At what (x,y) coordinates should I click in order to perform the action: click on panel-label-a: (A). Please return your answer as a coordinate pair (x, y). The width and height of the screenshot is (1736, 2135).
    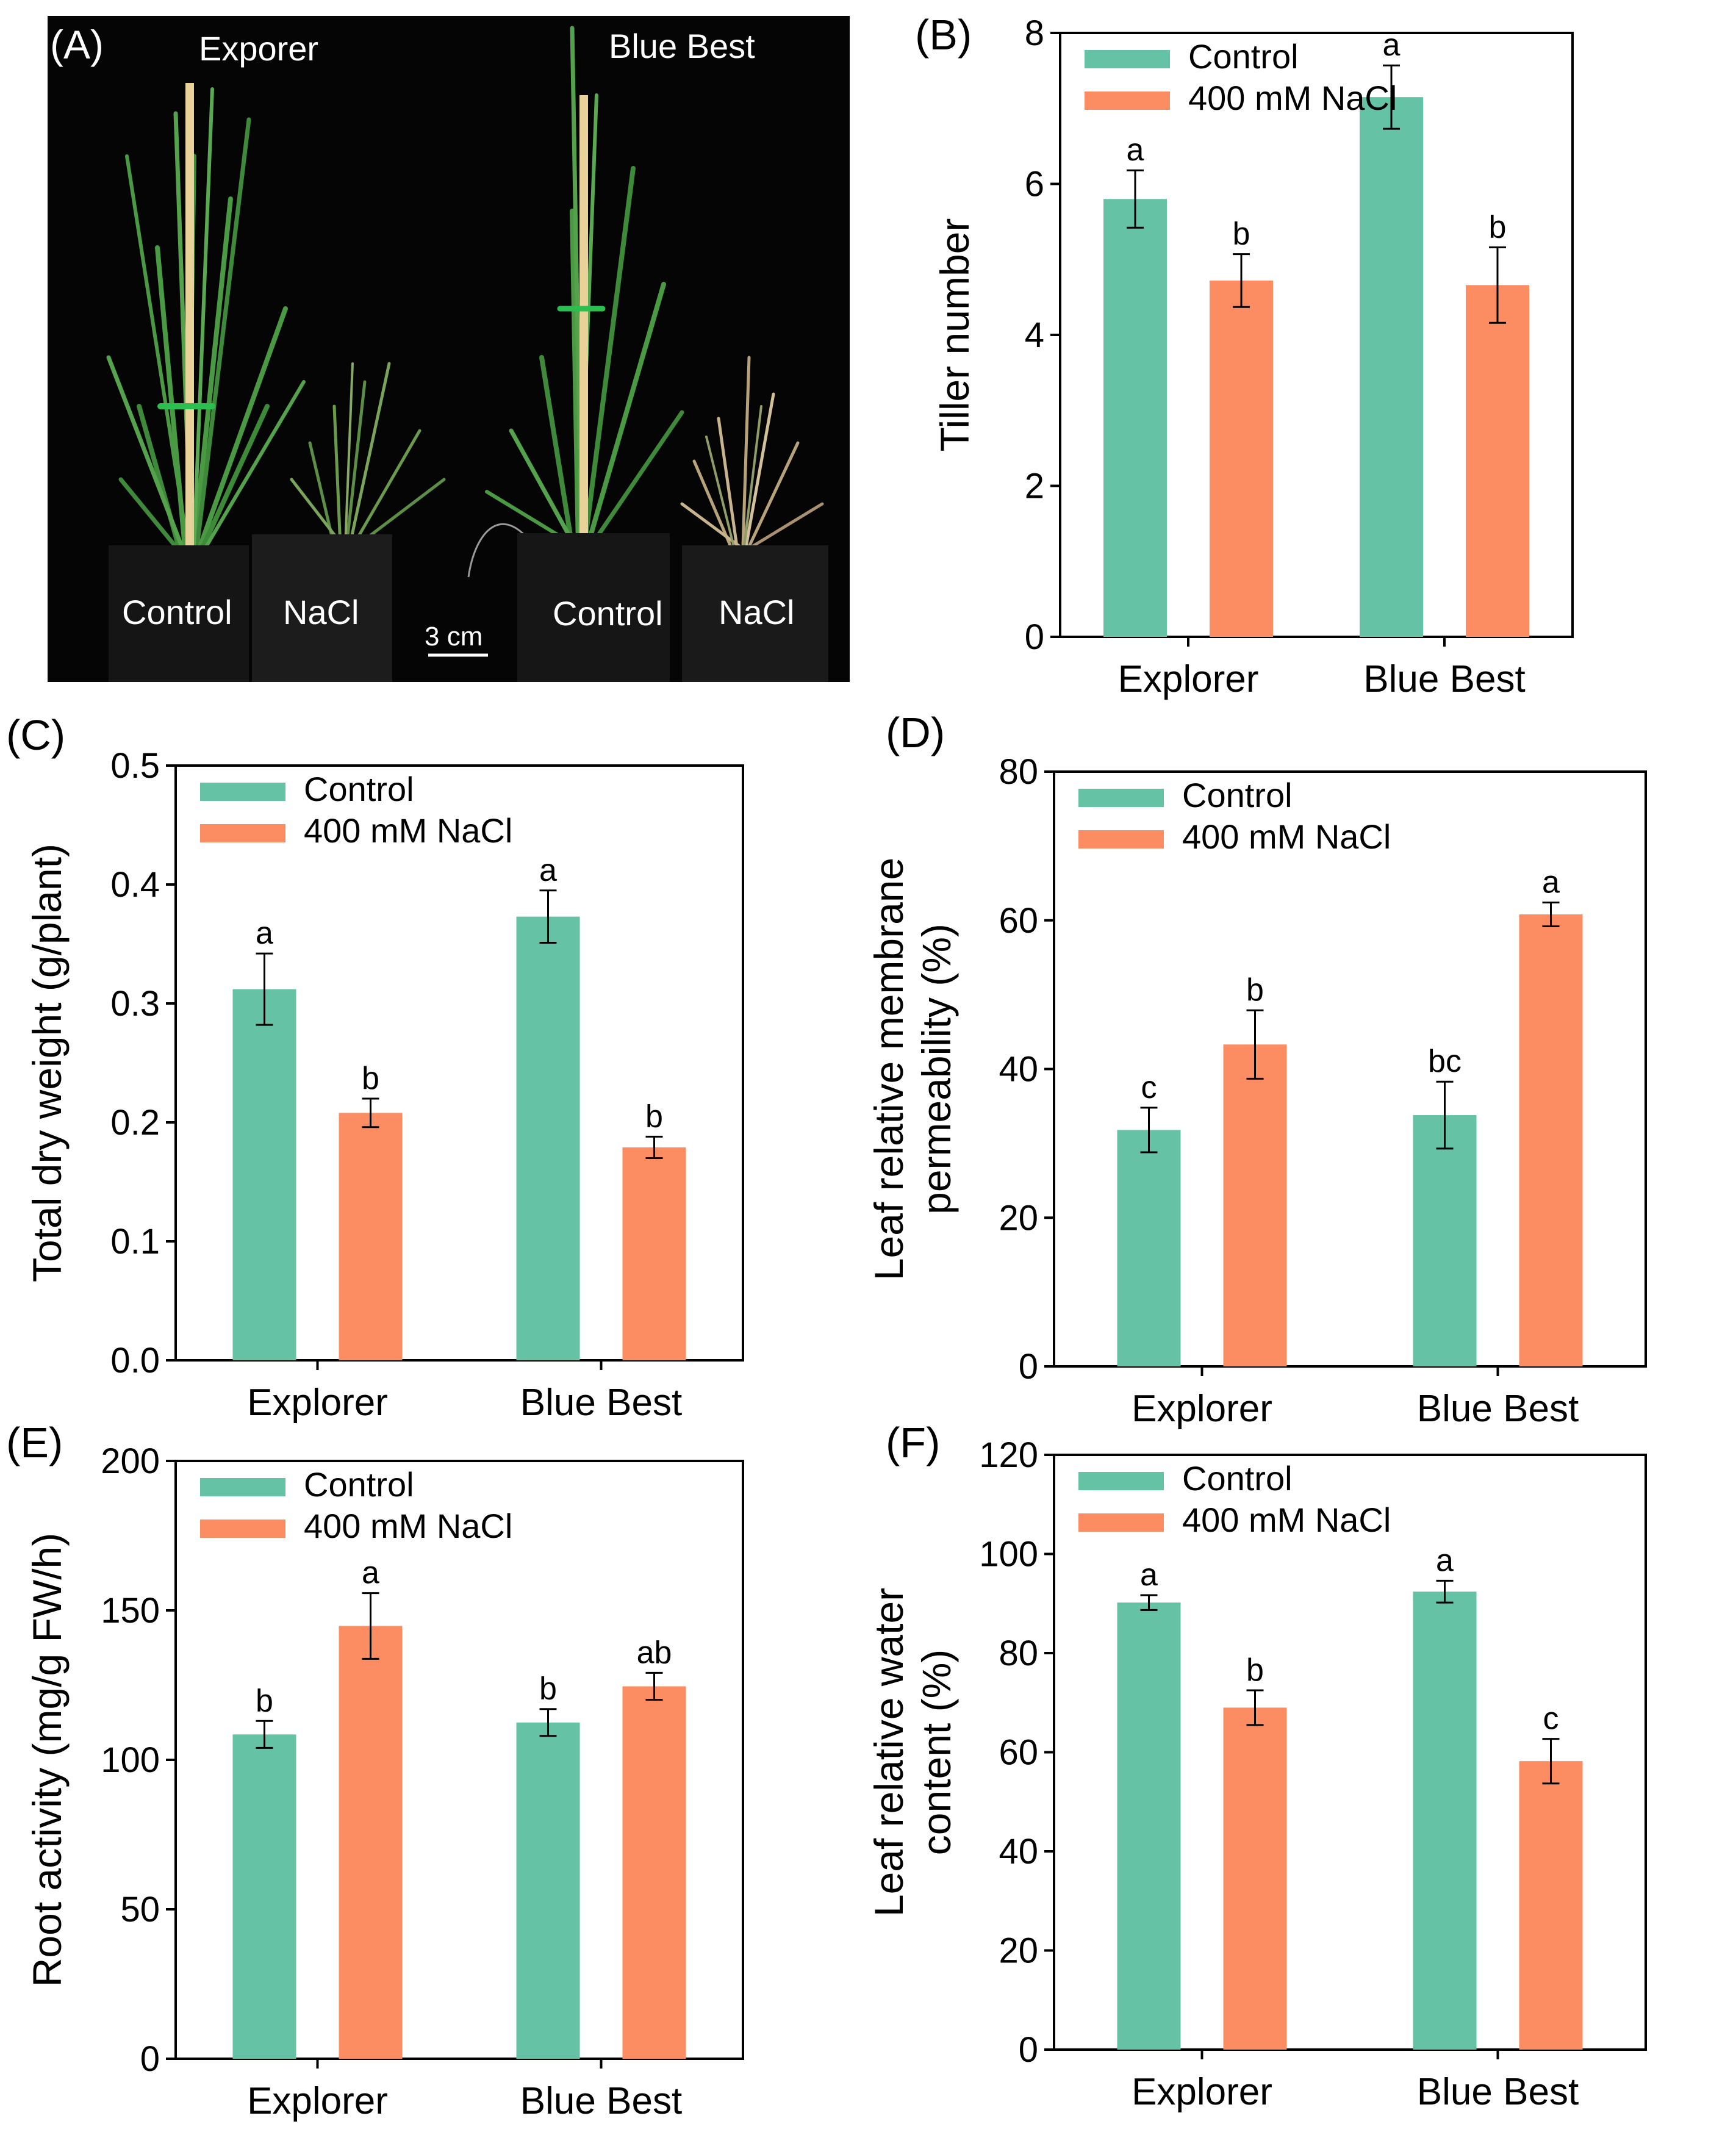
    Looking at the image, I should click on (77, 44).